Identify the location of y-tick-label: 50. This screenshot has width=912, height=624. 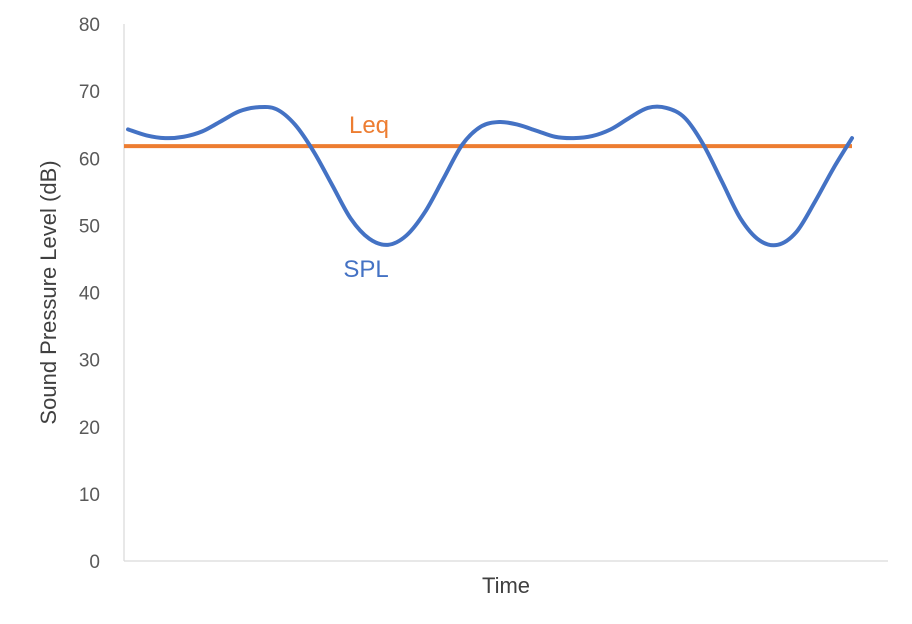
(89, 226).